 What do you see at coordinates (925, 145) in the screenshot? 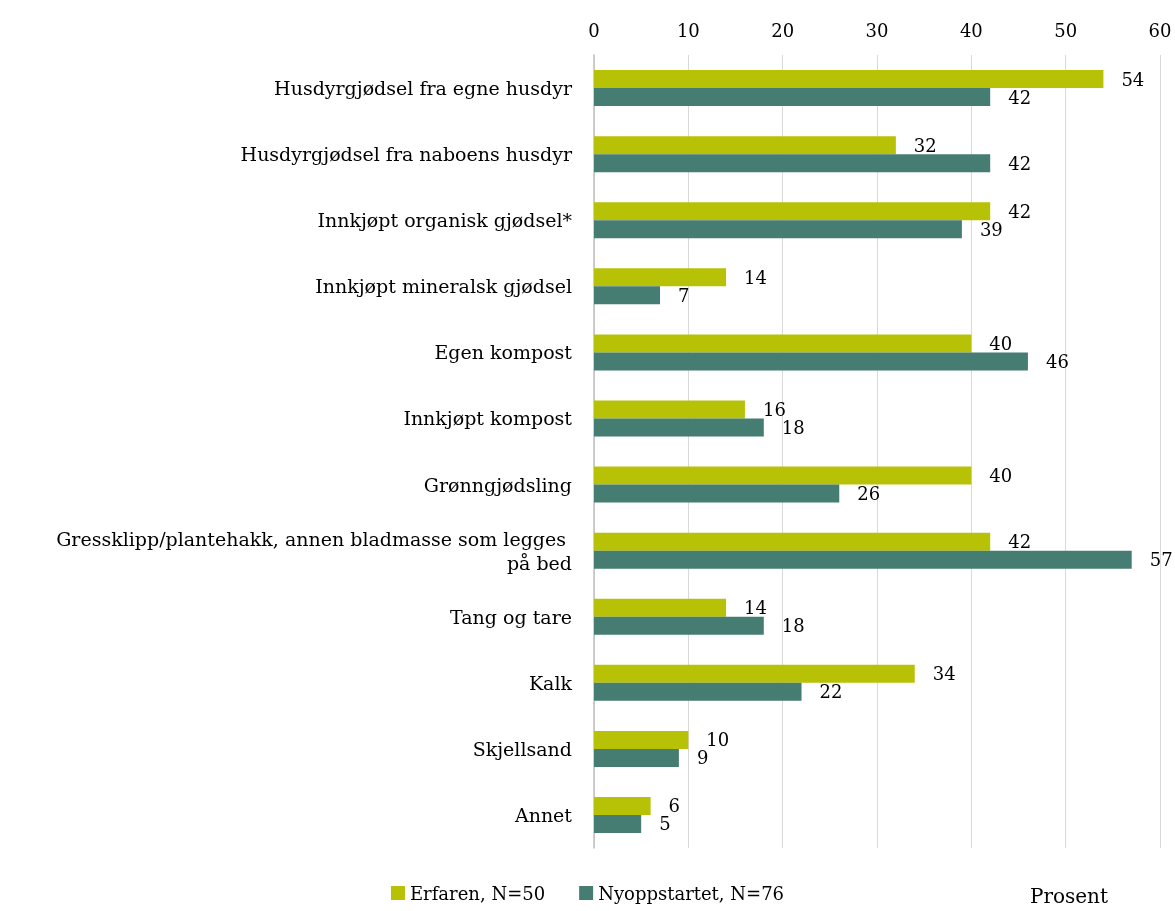
I see `data-label: 32` at bounding box center [925, 145].